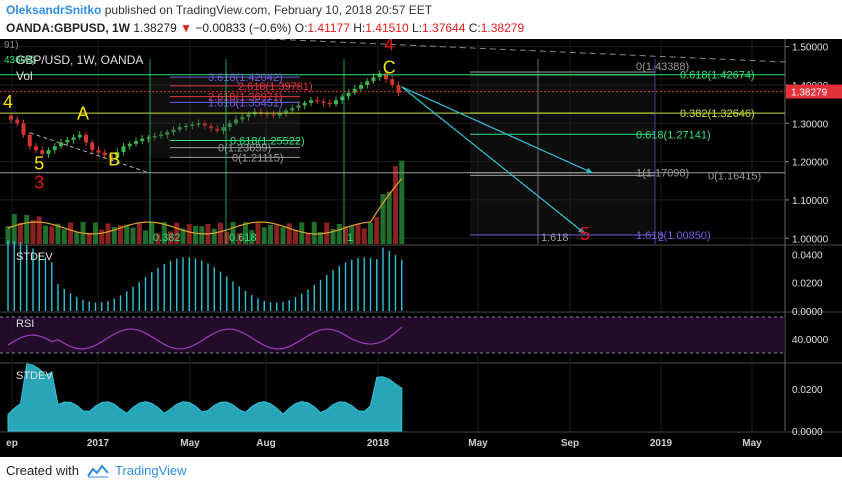 The image size is (842, 489). Describe the element at coordinates (673, 135) in the screenshot. I see `fib-label: 0.618(1.27141)` at that location.